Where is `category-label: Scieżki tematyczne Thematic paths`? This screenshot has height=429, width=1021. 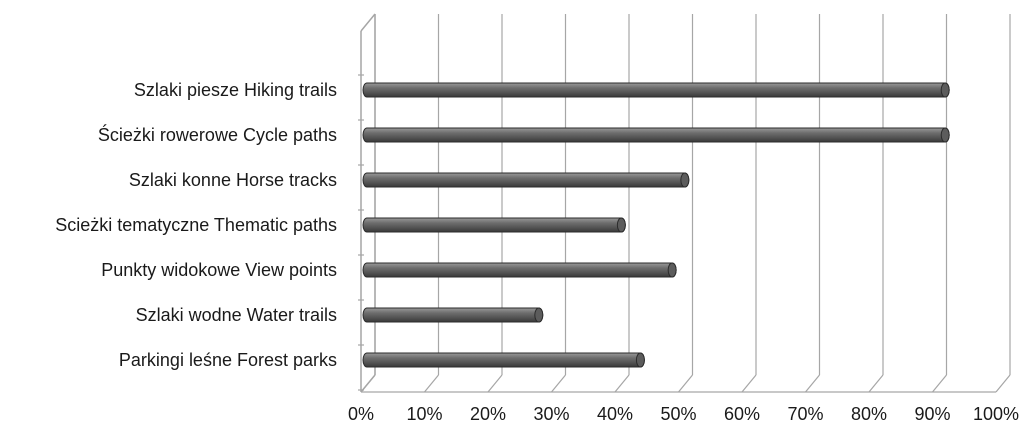
category-label: Scieżki tematyczne Thematic paths is located at coordinates (196, 225).